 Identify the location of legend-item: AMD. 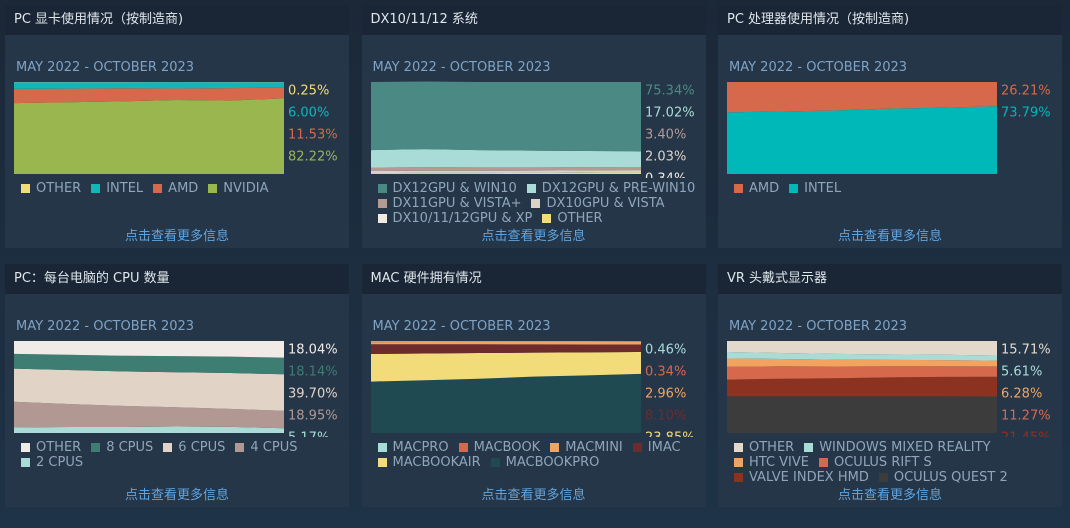
(756, 188).